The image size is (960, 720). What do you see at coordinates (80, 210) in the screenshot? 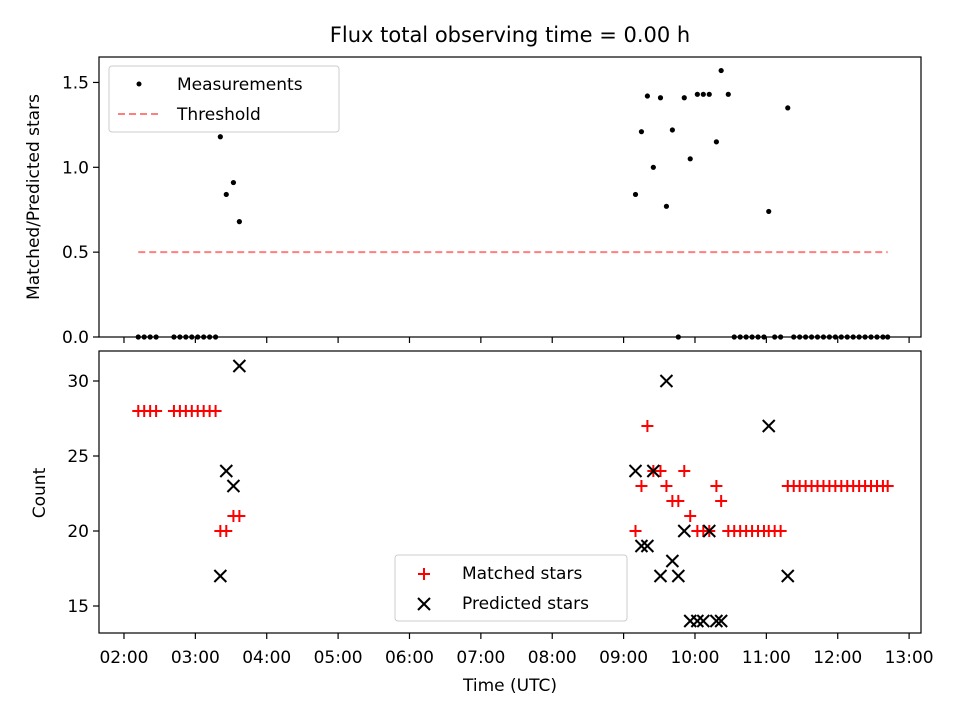
I see `top-y-ticks: 0.0 0.5 1.0 1.5` at bounding box center [80, 210].